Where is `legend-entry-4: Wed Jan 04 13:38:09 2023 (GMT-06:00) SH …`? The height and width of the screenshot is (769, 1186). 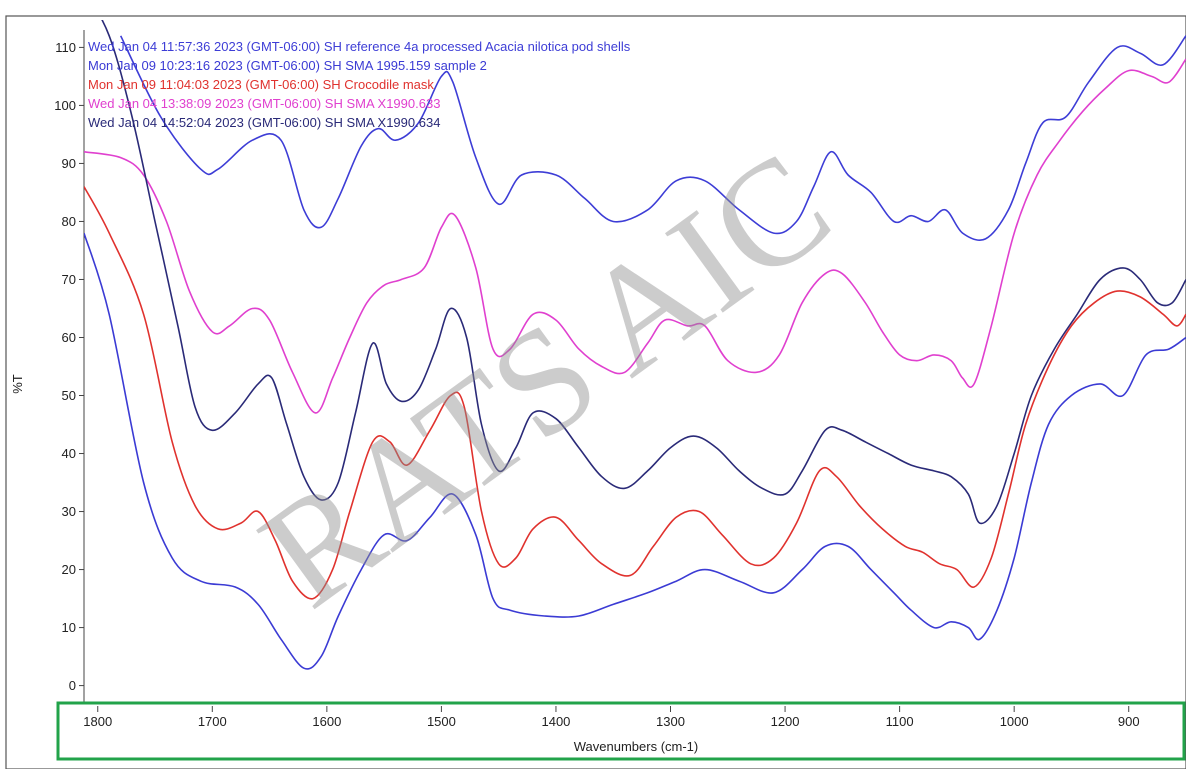
legend-entry-4: Wed Jan 04 13:38:09 2023 (GMT-06:00) SH … is located at coordinates (264, 103).